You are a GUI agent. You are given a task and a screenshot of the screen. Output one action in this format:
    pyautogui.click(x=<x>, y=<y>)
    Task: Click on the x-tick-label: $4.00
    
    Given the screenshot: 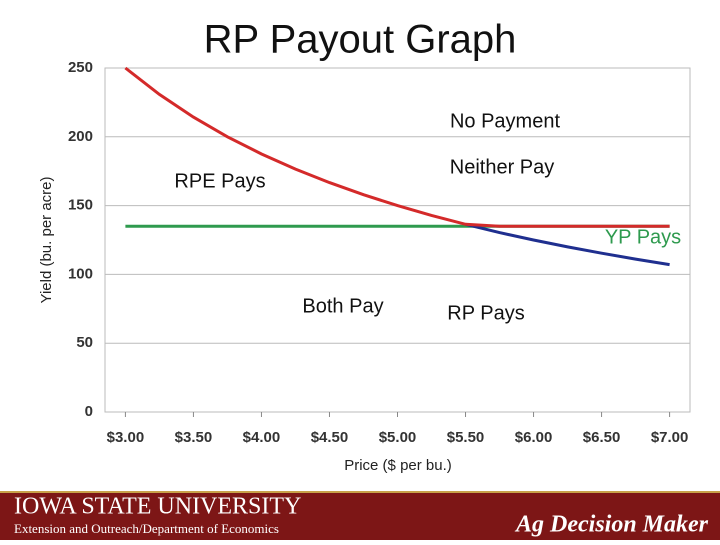 What is the action you would take?
    pyautogui.click(x=262, y=437)
    